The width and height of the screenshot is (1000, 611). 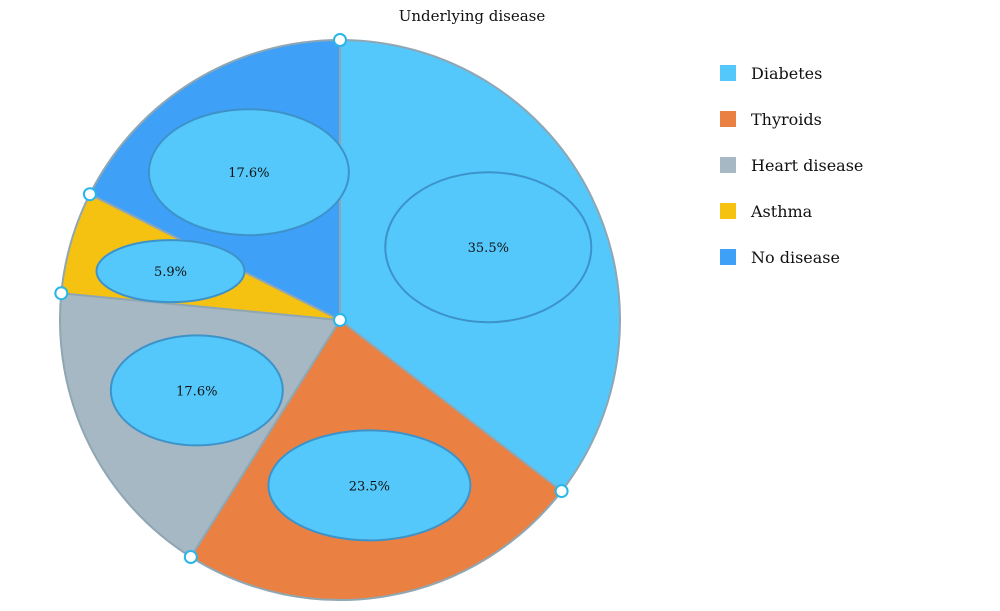 What do you see at coordinates (786, 73) in the screenshot?
I see `legend-item-label: Diabetes` at bounding box center [786, 73].